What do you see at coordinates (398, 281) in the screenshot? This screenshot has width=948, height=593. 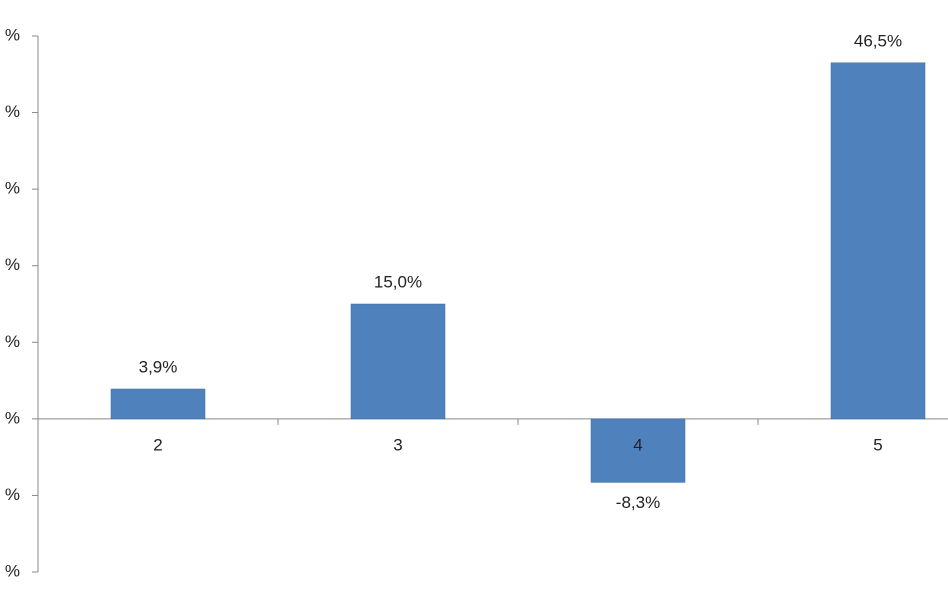 I see `value-label: 15,0%` at bounding box center [398, 281].